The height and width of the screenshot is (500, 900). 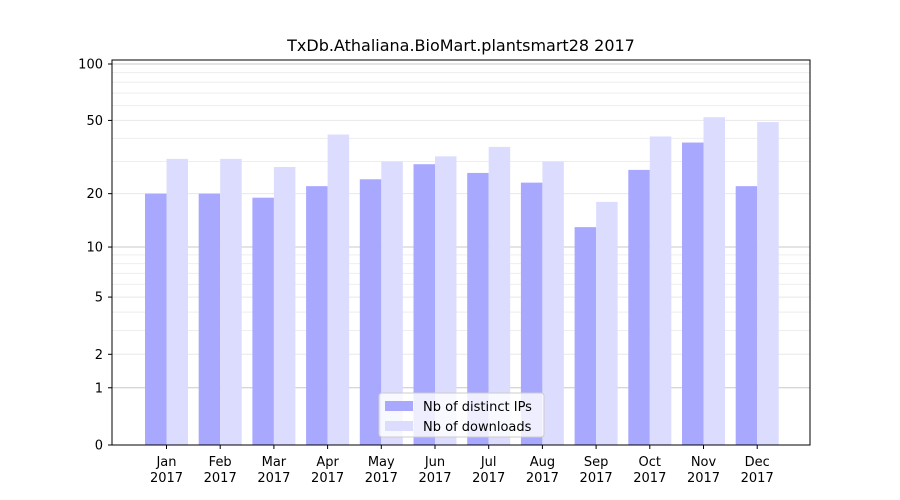 What do you see at coordinates (166, 470) in the screenshot?
I see `x-tick-label: Jan 2017` at bounding box center [166, 470].